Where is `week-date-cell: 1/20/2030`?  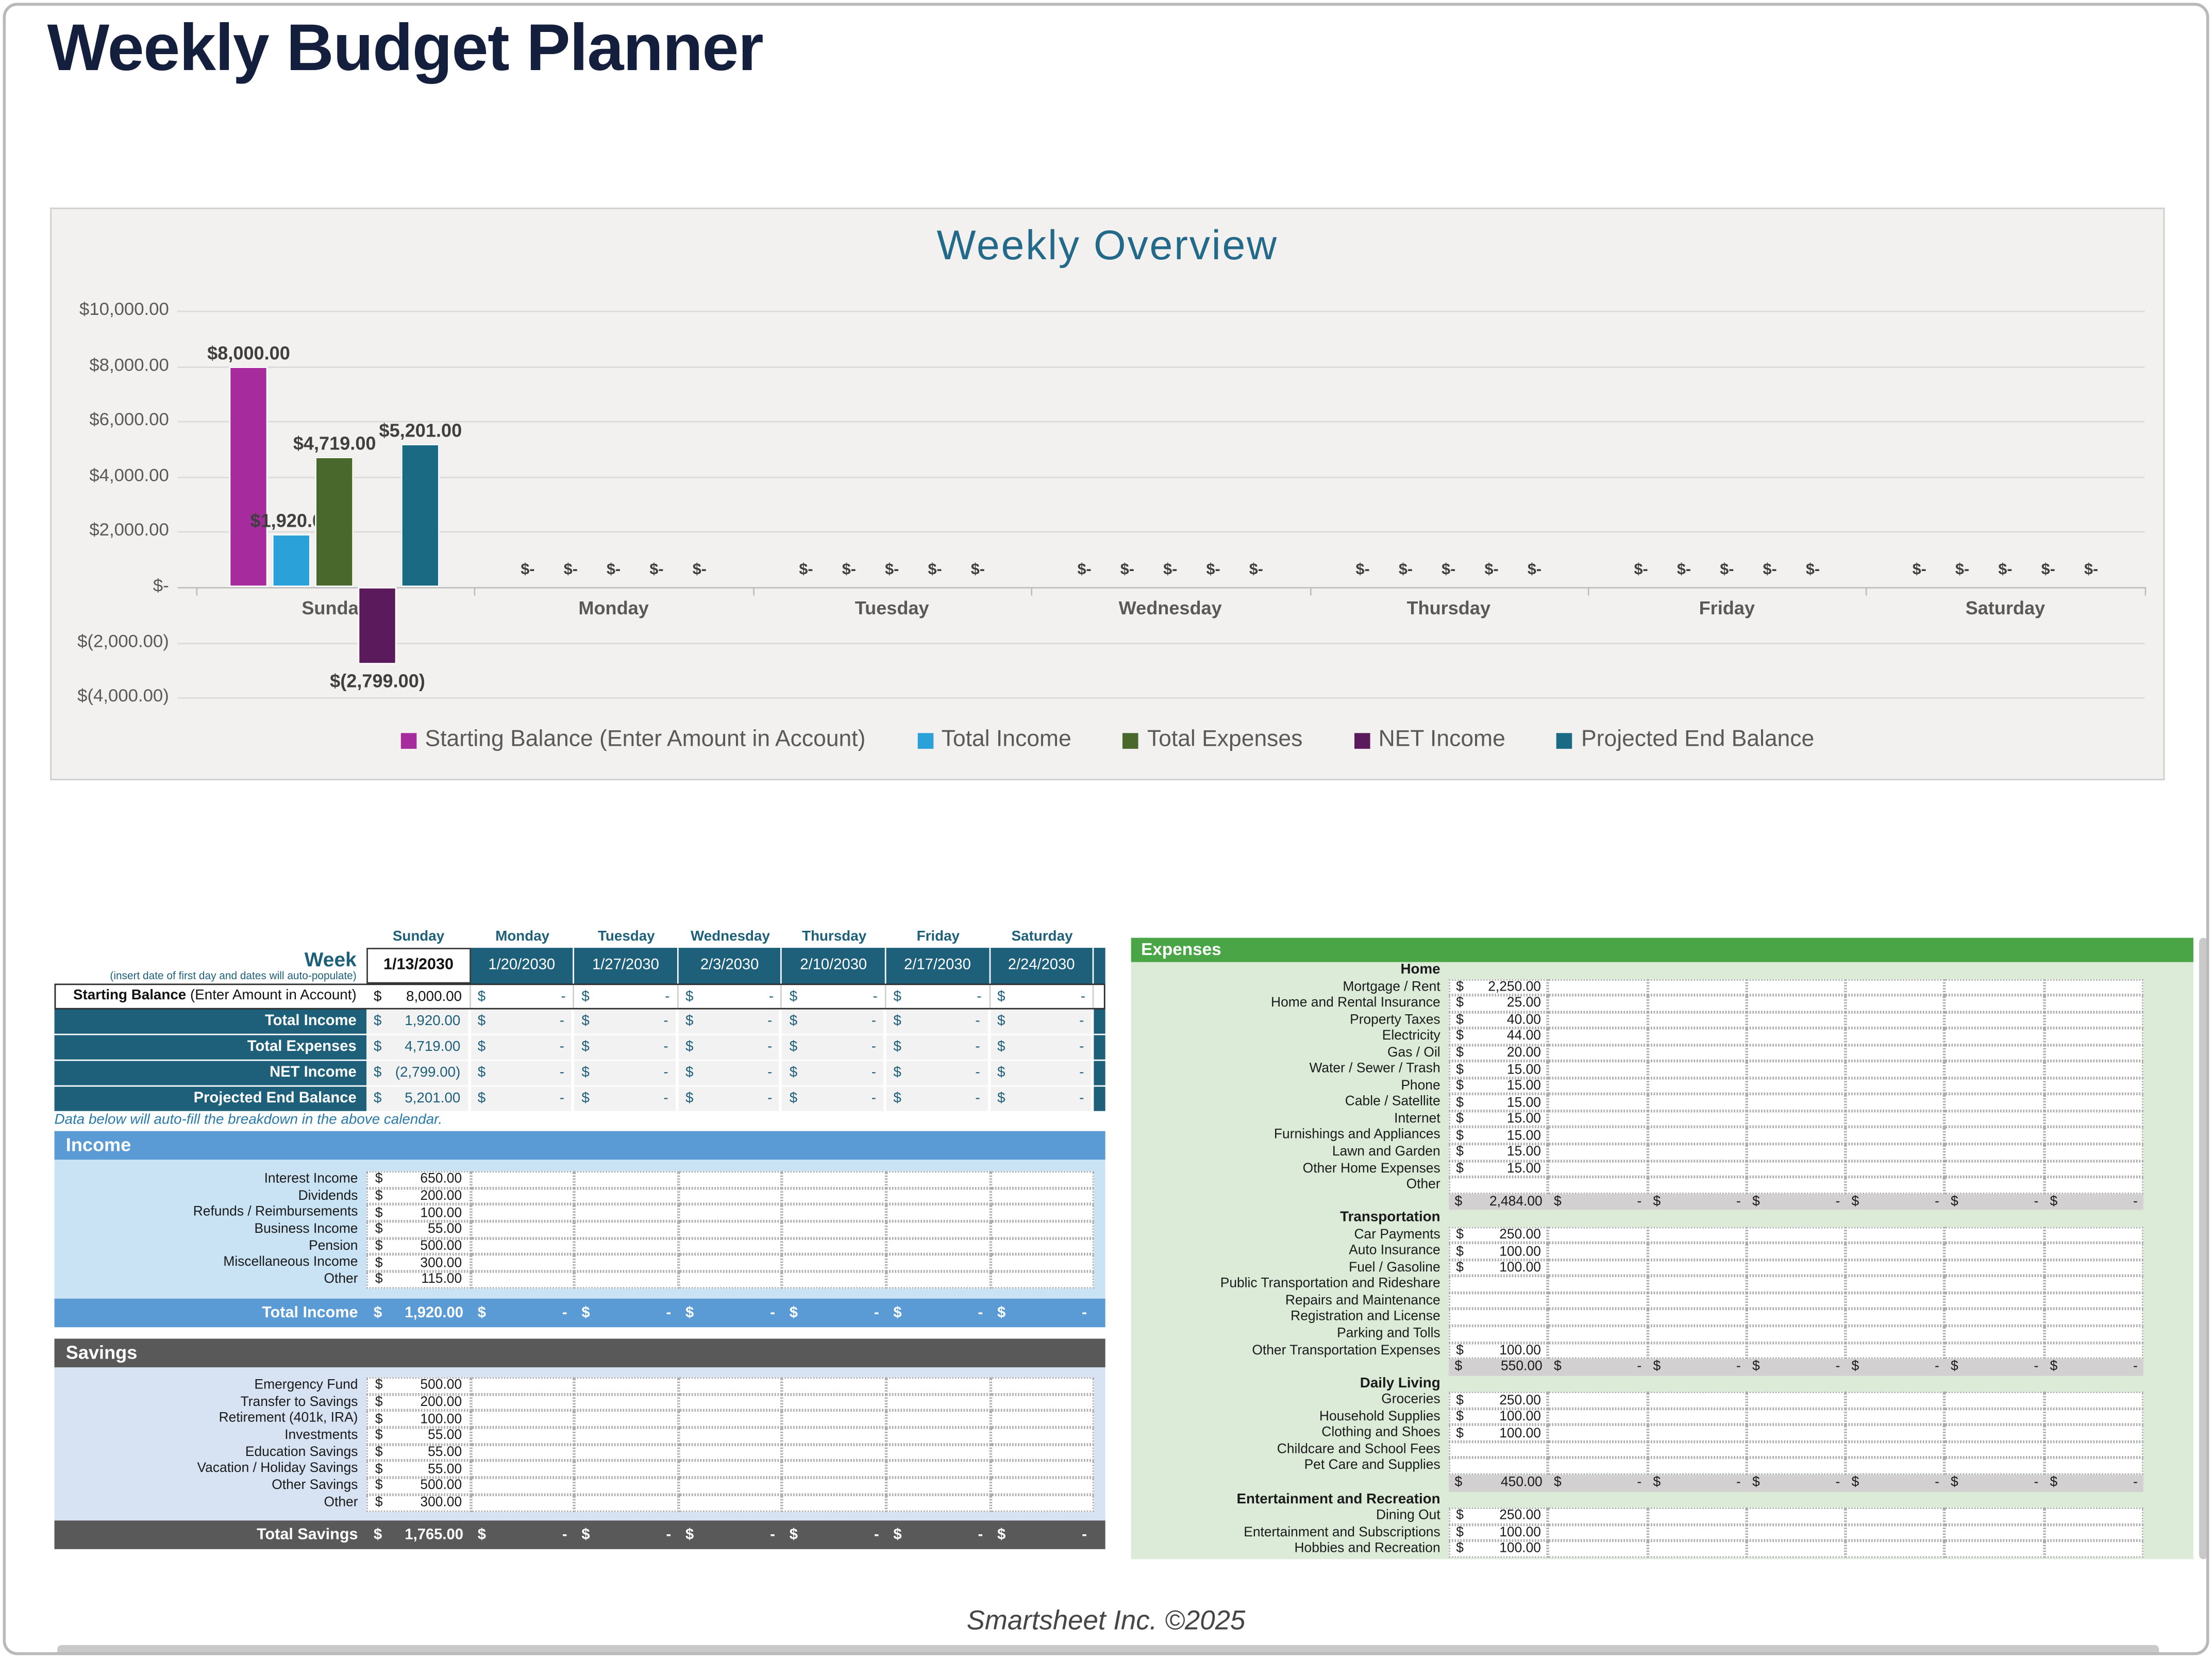
week-date-cell: 1/20/2030 is located at coordinates (522, 966).